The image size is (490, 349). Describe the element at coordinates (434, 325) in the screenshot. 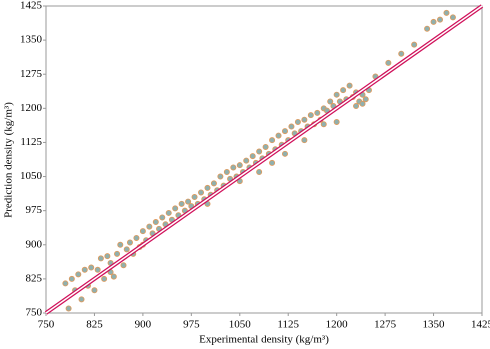

I see `x-tick-label: 1350` at that location.